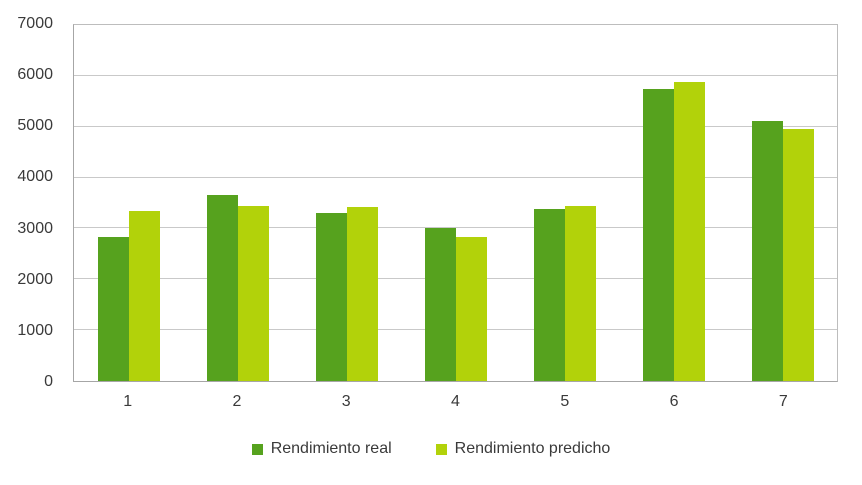 This screenshot has height=485, width=862. Describe the element at coordinates (431, 449) in the screenshot. I see `legend: Rendimiento real Rendimiento predicho` at that location.